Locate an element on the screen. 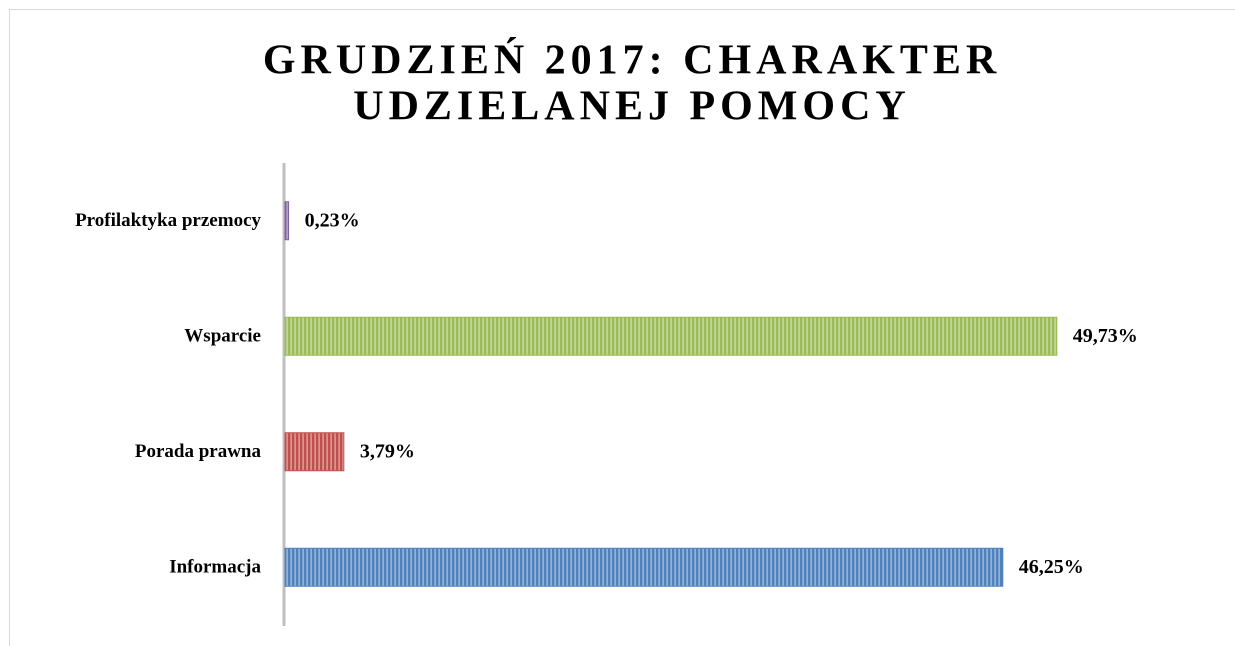 The width and height of the screenshot is (1235, 646). data-label: 46,25% is located at coordinates (1051, 567).